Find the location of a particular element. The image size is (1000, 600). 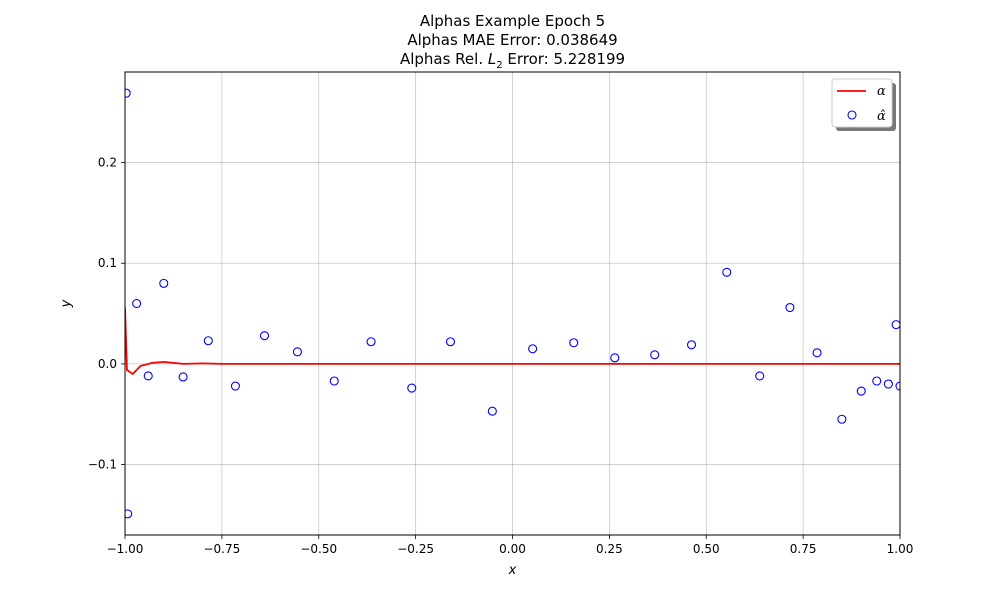

title-l2-suffix: Error: 5.228199 is located at coordinates (564, 59).